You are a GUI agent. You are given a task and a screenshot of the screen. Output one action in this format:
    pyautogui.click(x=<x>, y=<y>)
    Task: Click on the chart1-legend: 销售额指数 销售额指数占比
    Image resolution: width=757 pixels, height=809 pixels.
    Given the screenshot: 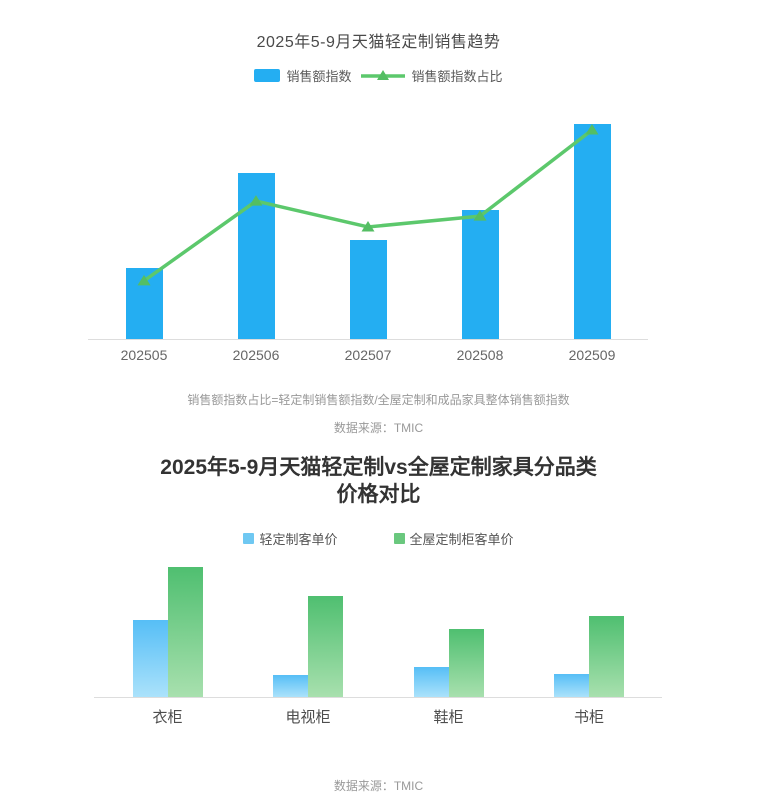 What is the action you would take?
    pyautogui.click(x=378, y=75)
    